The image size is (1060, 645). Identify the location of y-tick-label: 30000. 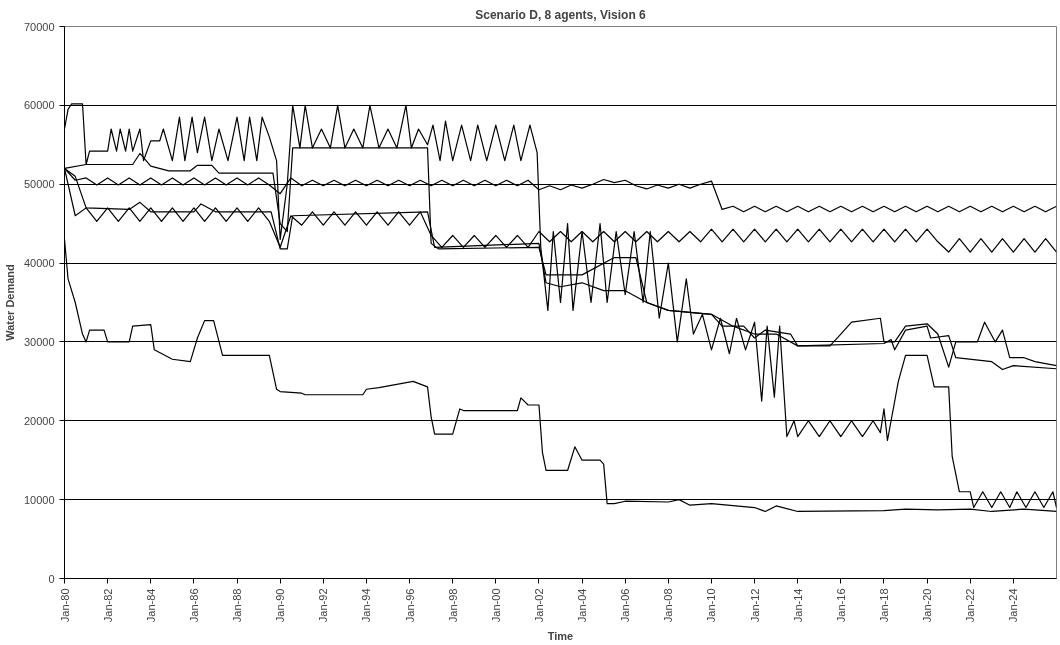
(39, 341).